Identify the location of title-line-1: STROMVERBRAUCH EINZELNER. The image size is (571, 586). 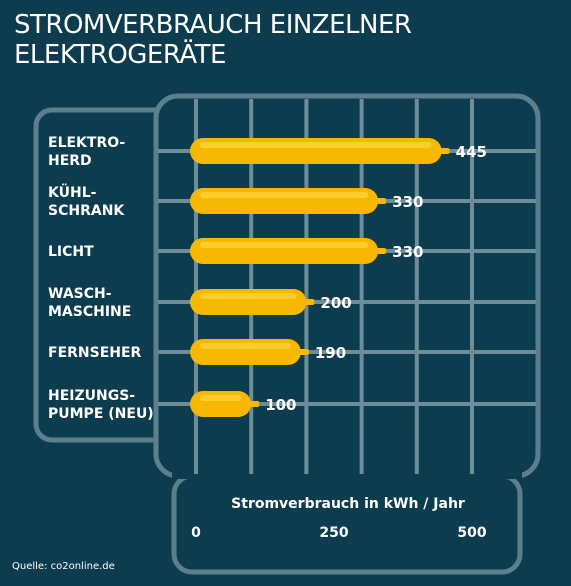
(213, 25).